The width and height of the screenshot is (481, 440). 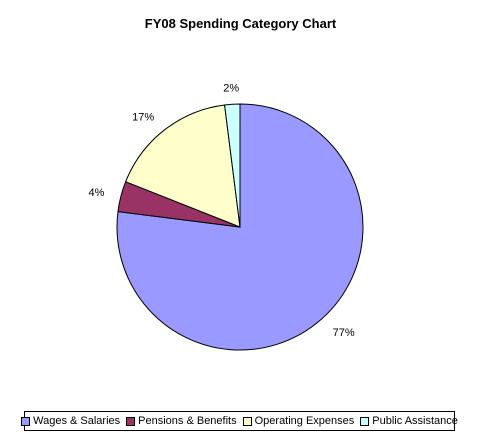 I want to click on legend-label-pensions: Pensions & Benefits, so click(x=187, y=421).